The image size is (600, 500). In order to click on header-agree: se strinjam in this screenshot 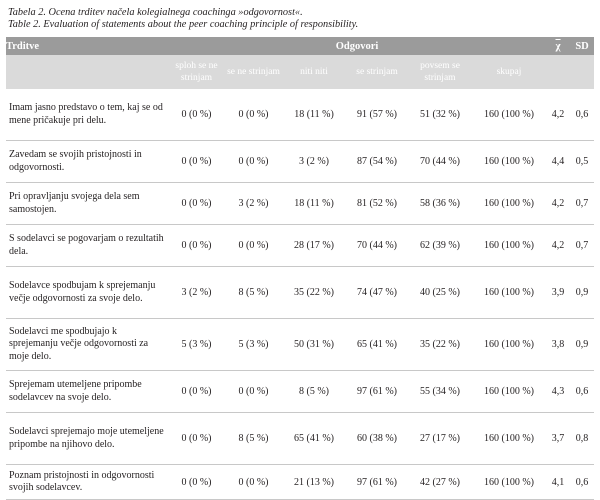, I will do `click(377, 72)`.